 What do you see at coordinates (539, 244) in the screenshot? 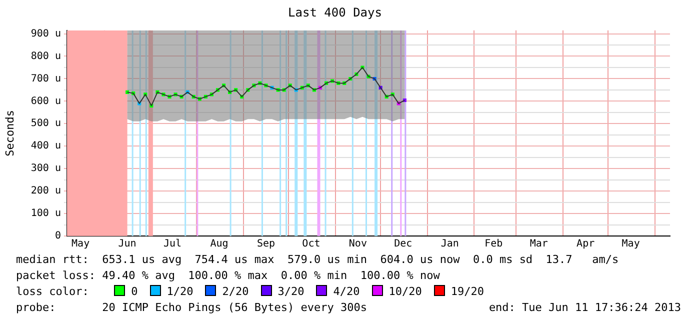
I see `x-tick-label: Mar` at bounding box center [539, 244].